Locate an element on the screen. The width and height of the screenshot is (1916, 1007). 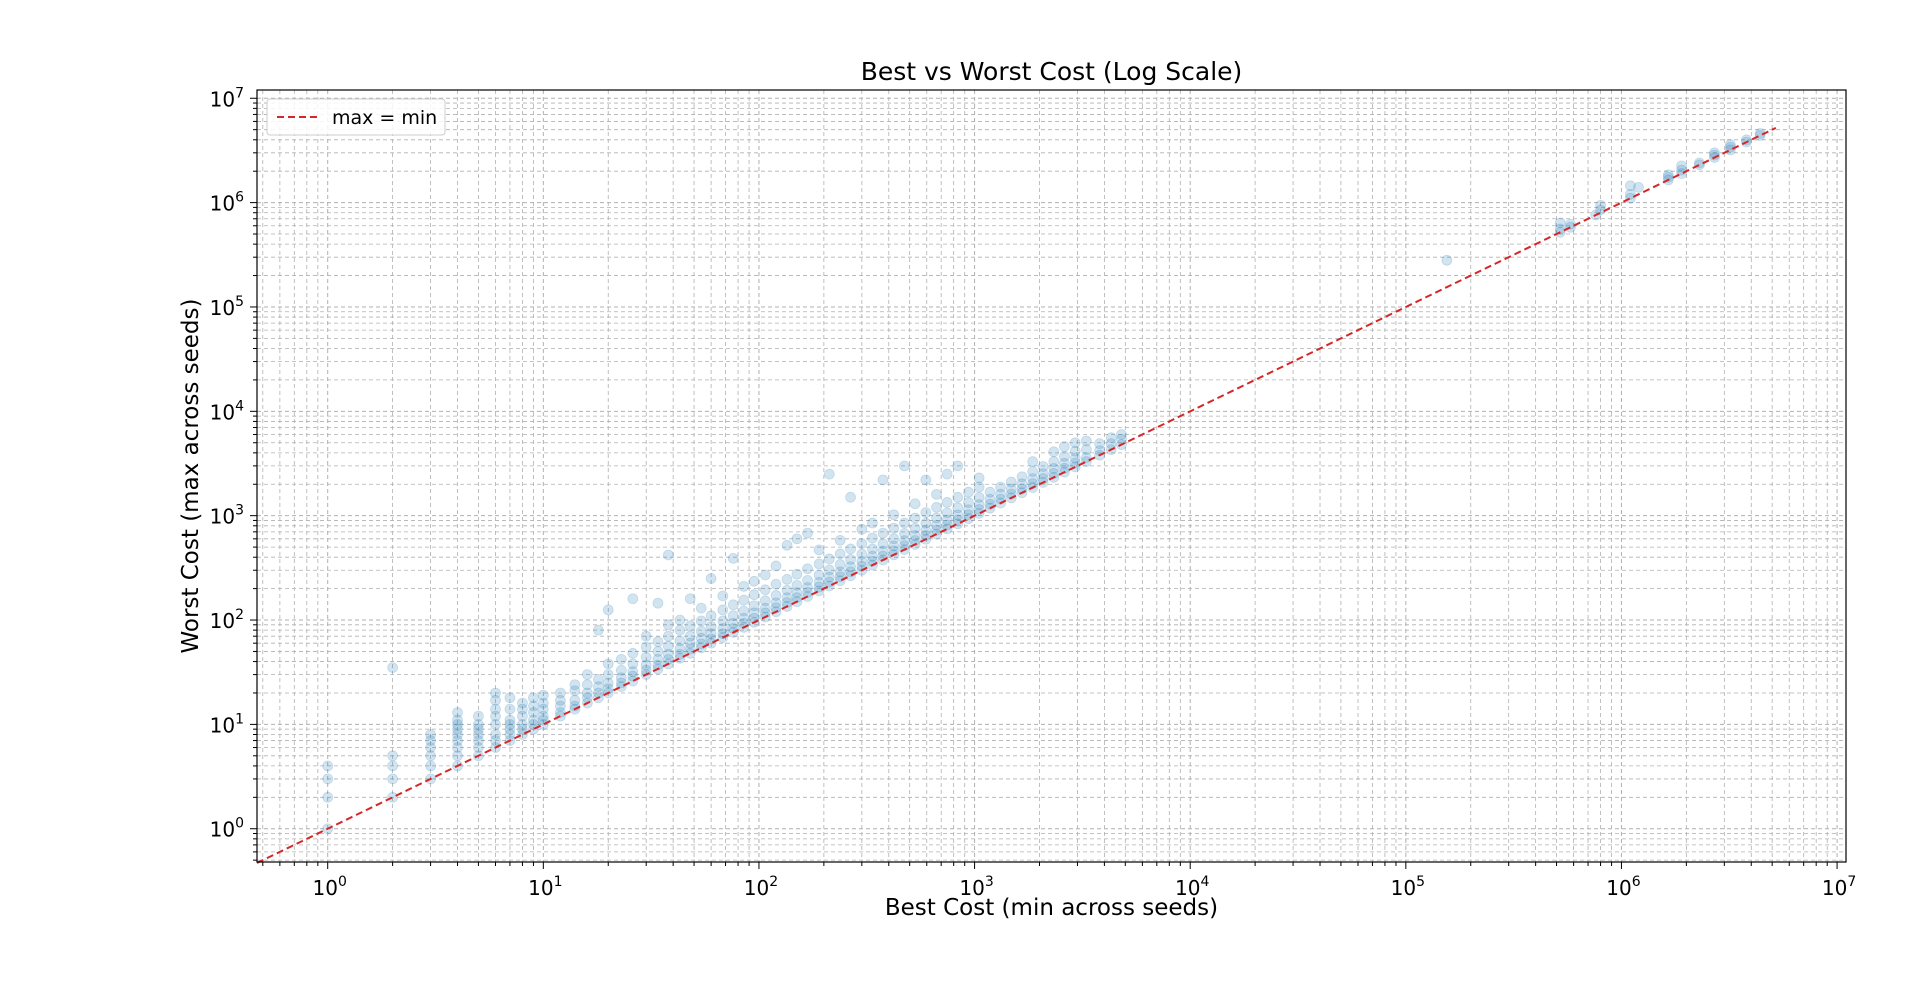
y-tick-label: 10⁴ is located at coordinates (227, 411).